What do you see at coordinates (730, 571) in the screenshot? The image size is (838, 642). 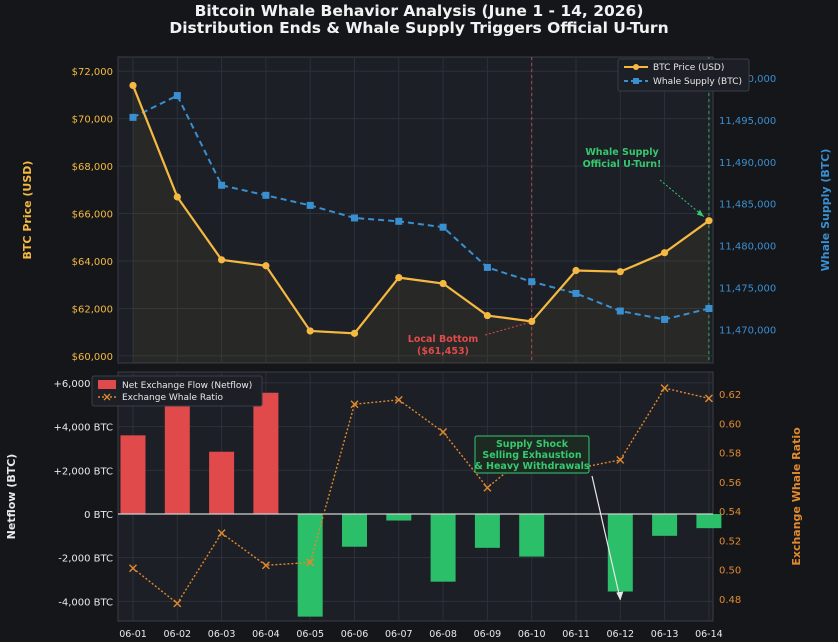 I see `y2-tick-label: 0.50` at bounding box center [730, 571].